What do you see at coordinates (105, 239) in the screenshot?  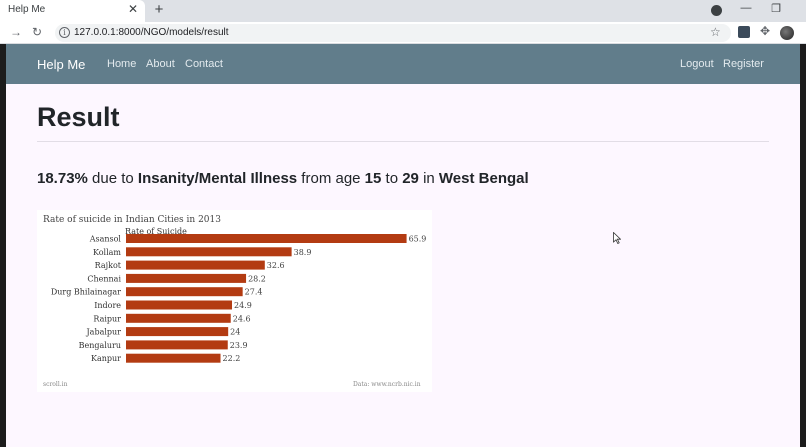 I see `category-label: Asansol` at bounding box center [105, 239].